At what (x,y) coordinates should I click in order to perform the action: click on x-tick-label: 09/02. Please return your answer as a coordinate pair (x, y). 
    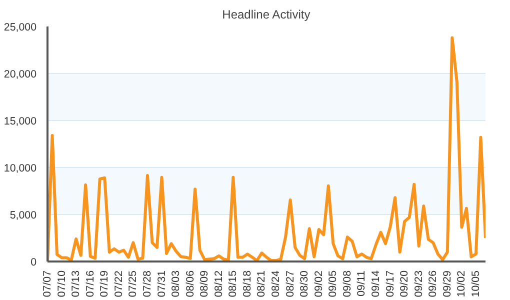
    Looking at the image, I should click on (318, 284).